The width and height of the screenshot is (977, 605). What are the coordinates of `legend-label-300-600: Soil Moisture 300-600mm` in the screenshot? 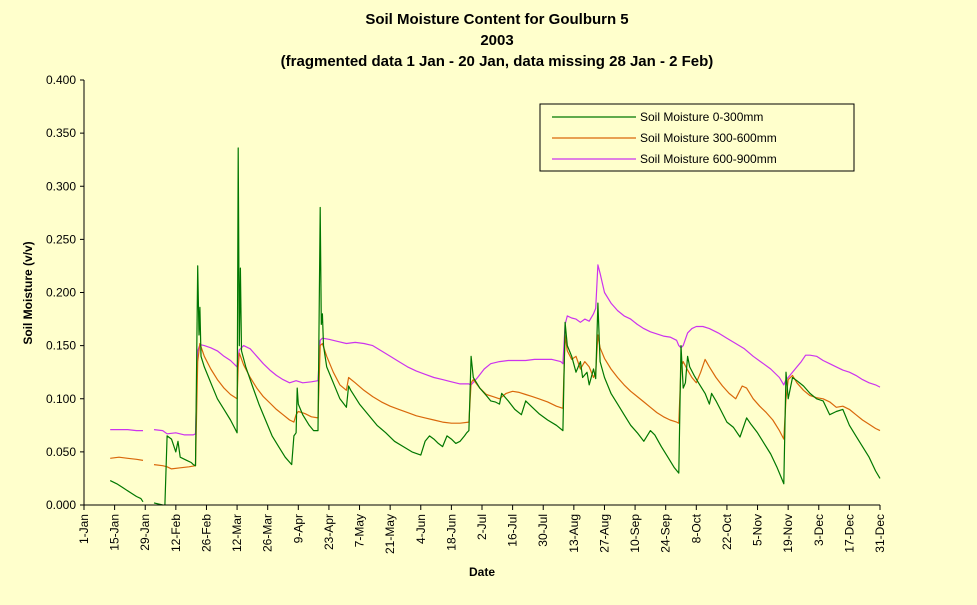 It's located at (708, 138).